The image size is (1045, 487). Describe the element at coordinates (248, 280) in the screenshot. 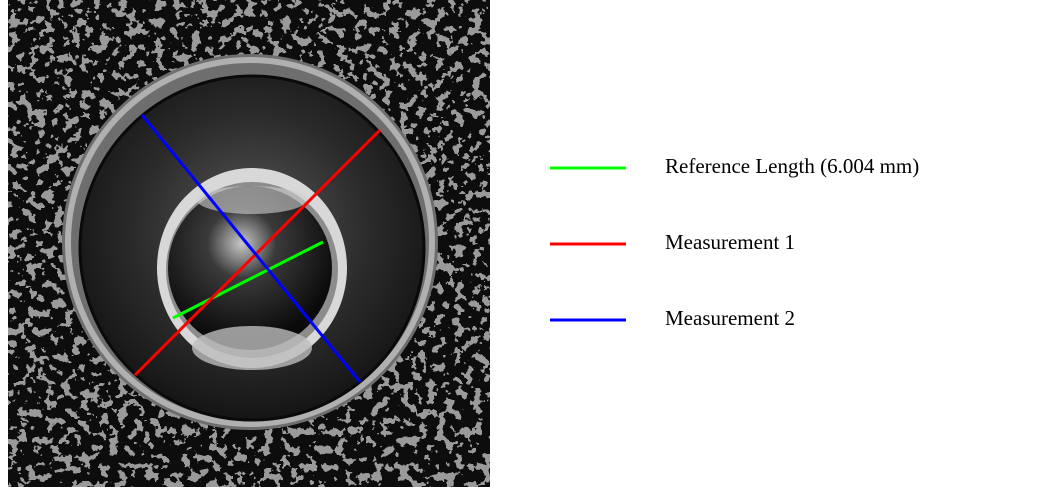

I see `reference-line` at that location.